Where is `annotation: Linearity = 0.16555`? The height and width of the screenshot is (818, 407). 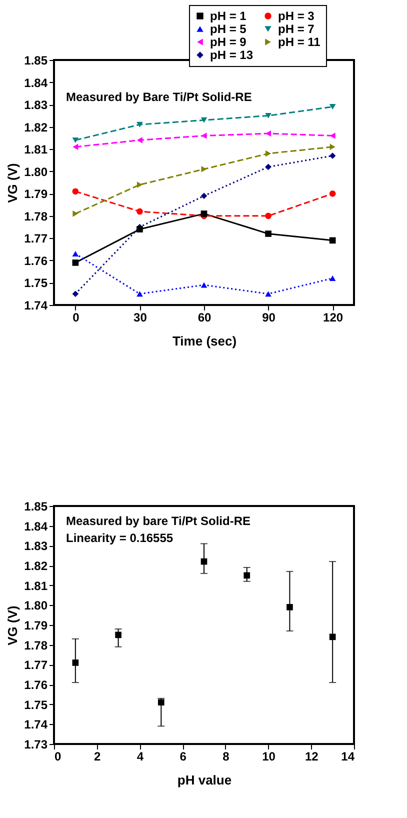
annotation: Linearity = 0.16555 is located at coordinates (120, 538).